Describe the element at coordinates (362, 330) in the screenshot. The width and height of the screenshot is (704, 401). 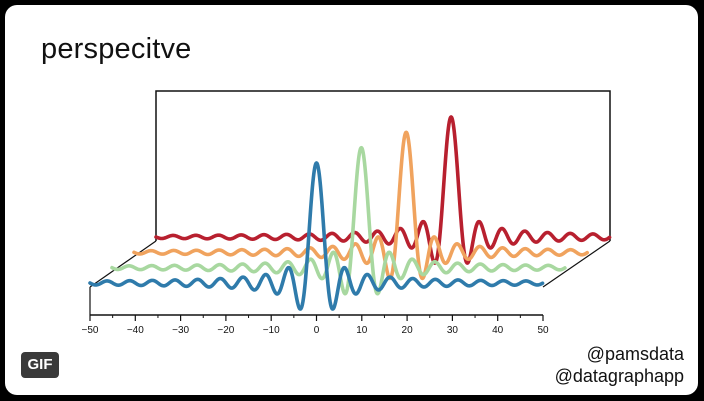
I see `x-tick-label-6: 10` at that location.